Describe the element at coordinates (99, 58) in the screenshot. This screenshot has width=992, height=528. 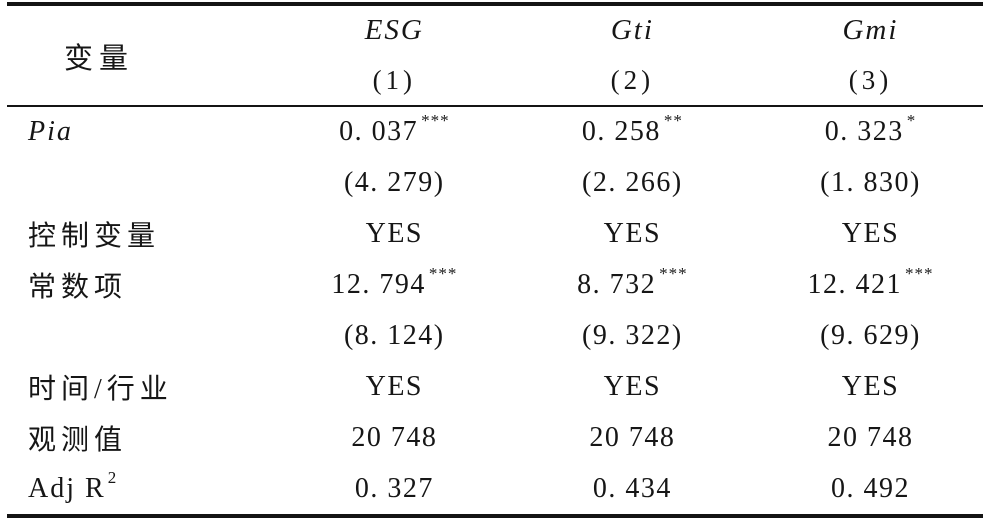
I see `variable-label-text: 变量` at that location.